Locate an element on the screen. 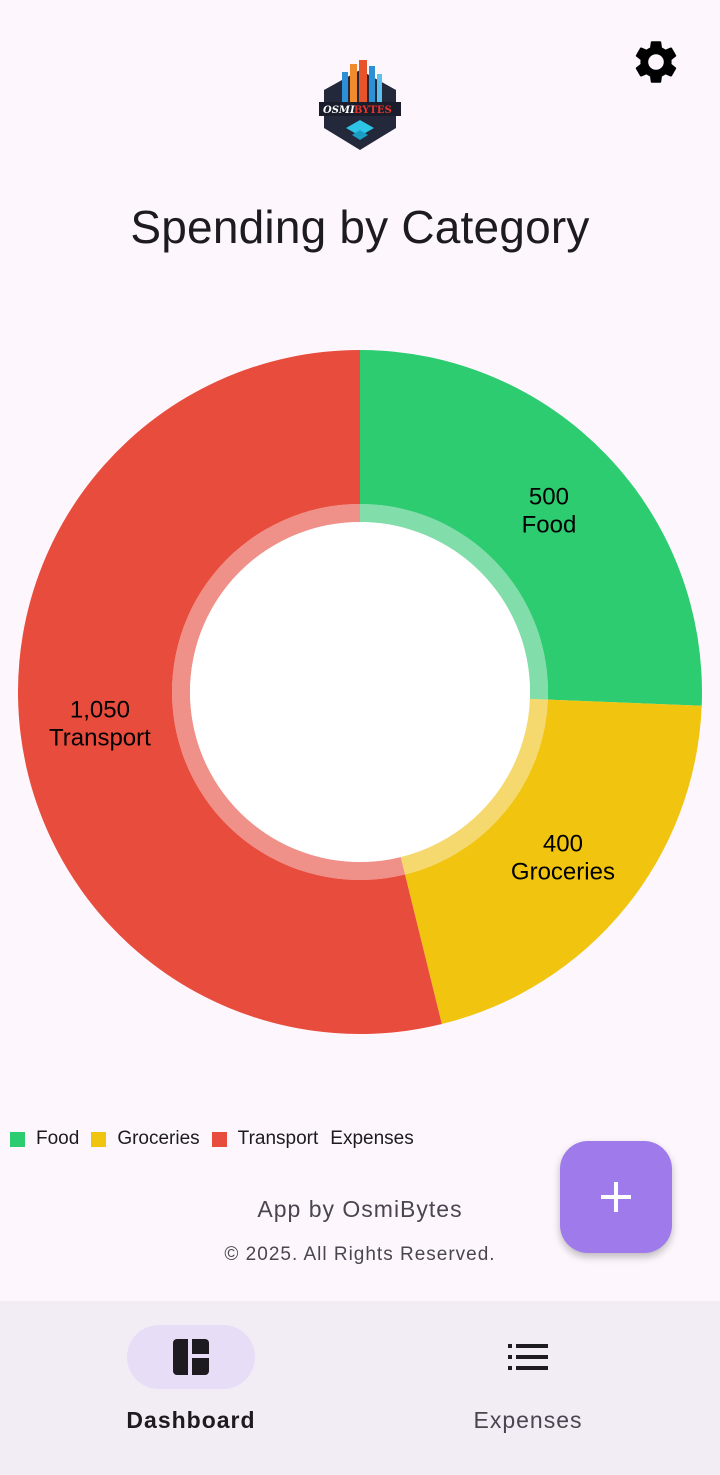 The height and width of the screenshot is (1475, 720). donut-hole is located at coordinates (360, 692).